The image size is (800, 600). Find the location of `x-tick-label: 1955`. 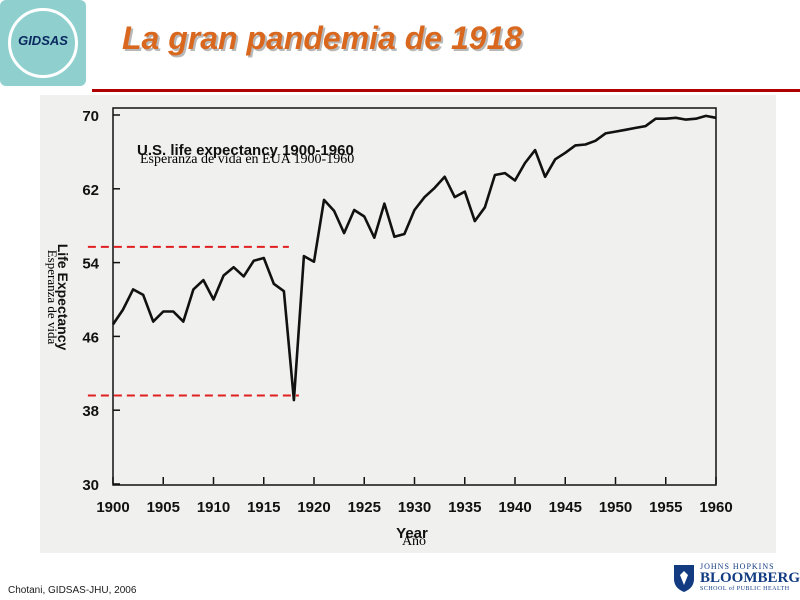

x-tick-label: 1955 is located at coordinates (665, 507).